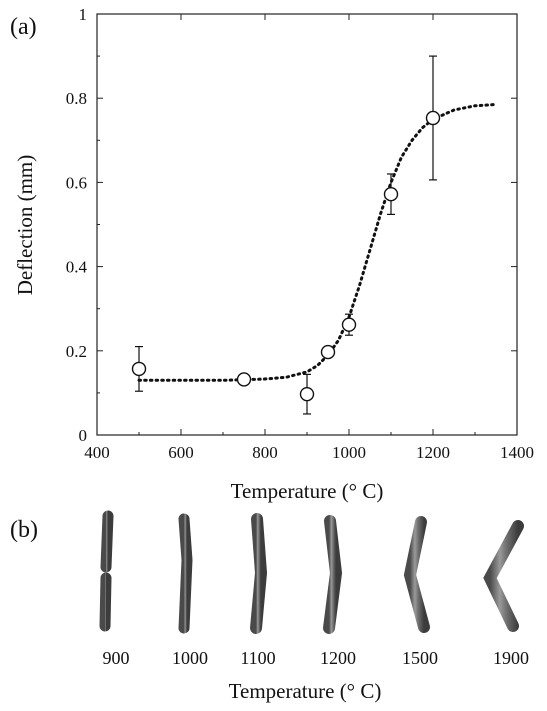 The width and height of the screenshot is (547, 711). I want to click on temp-label-900: 900, so click(116, 658).